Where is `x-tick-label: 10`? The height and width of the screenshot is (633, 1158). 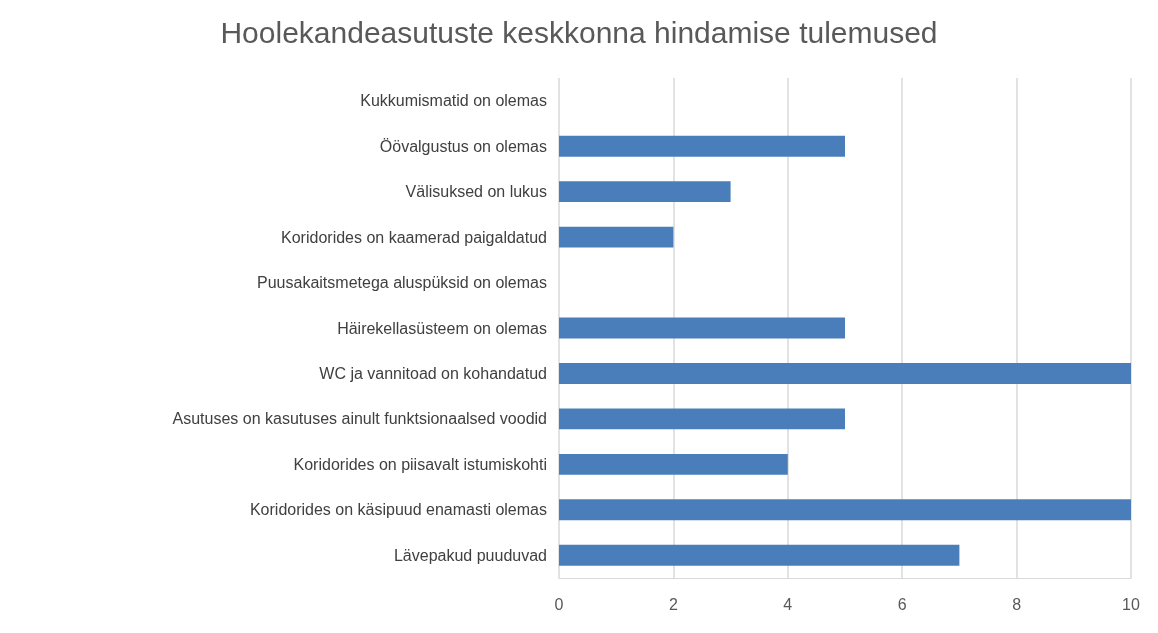 x-tick-label: 10 is located at coordinates (1131, 604).